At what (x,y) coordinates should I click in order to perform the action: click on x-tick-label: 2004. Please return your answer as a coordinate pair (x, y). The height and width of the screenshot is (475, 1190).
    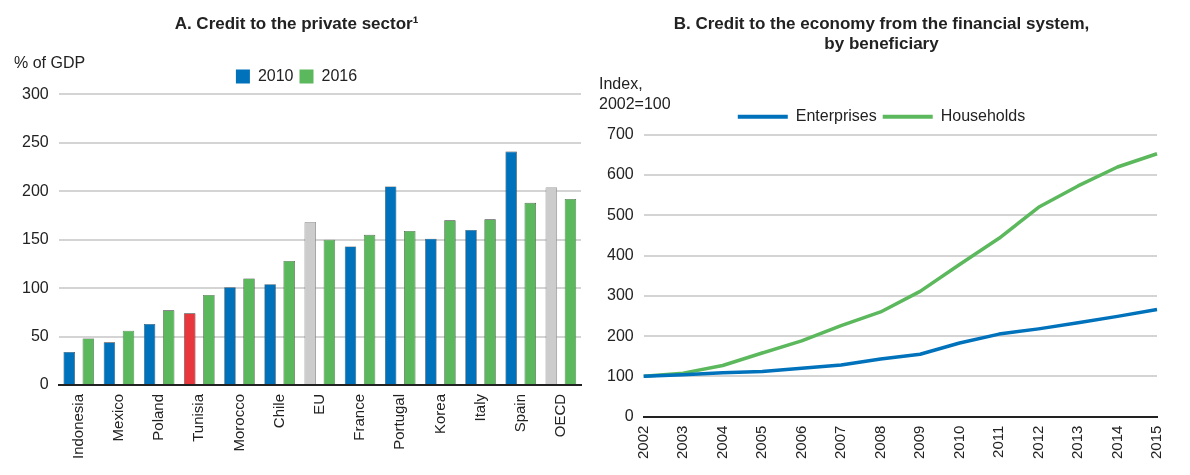
    Looking at the image, I should click on (721, 442).